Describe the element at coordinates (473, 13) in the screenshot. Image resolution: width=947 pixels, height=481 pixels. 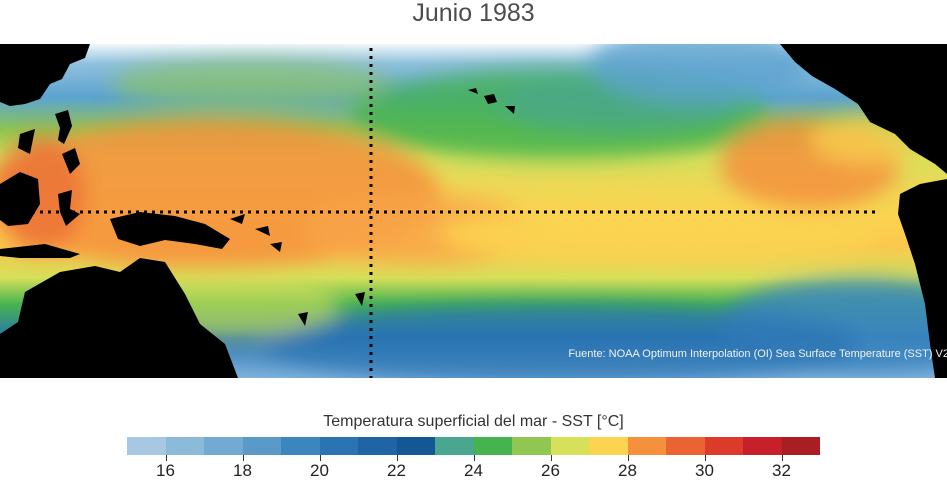
I see `map-title: Junio 1983` at that location.